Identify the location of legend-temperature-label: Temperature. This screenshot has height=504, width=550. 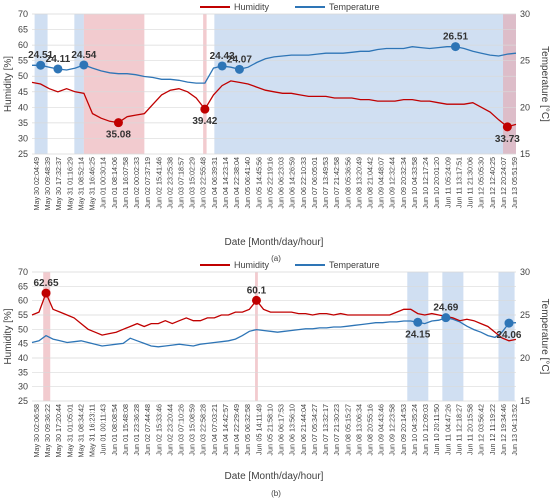
(354, 7).